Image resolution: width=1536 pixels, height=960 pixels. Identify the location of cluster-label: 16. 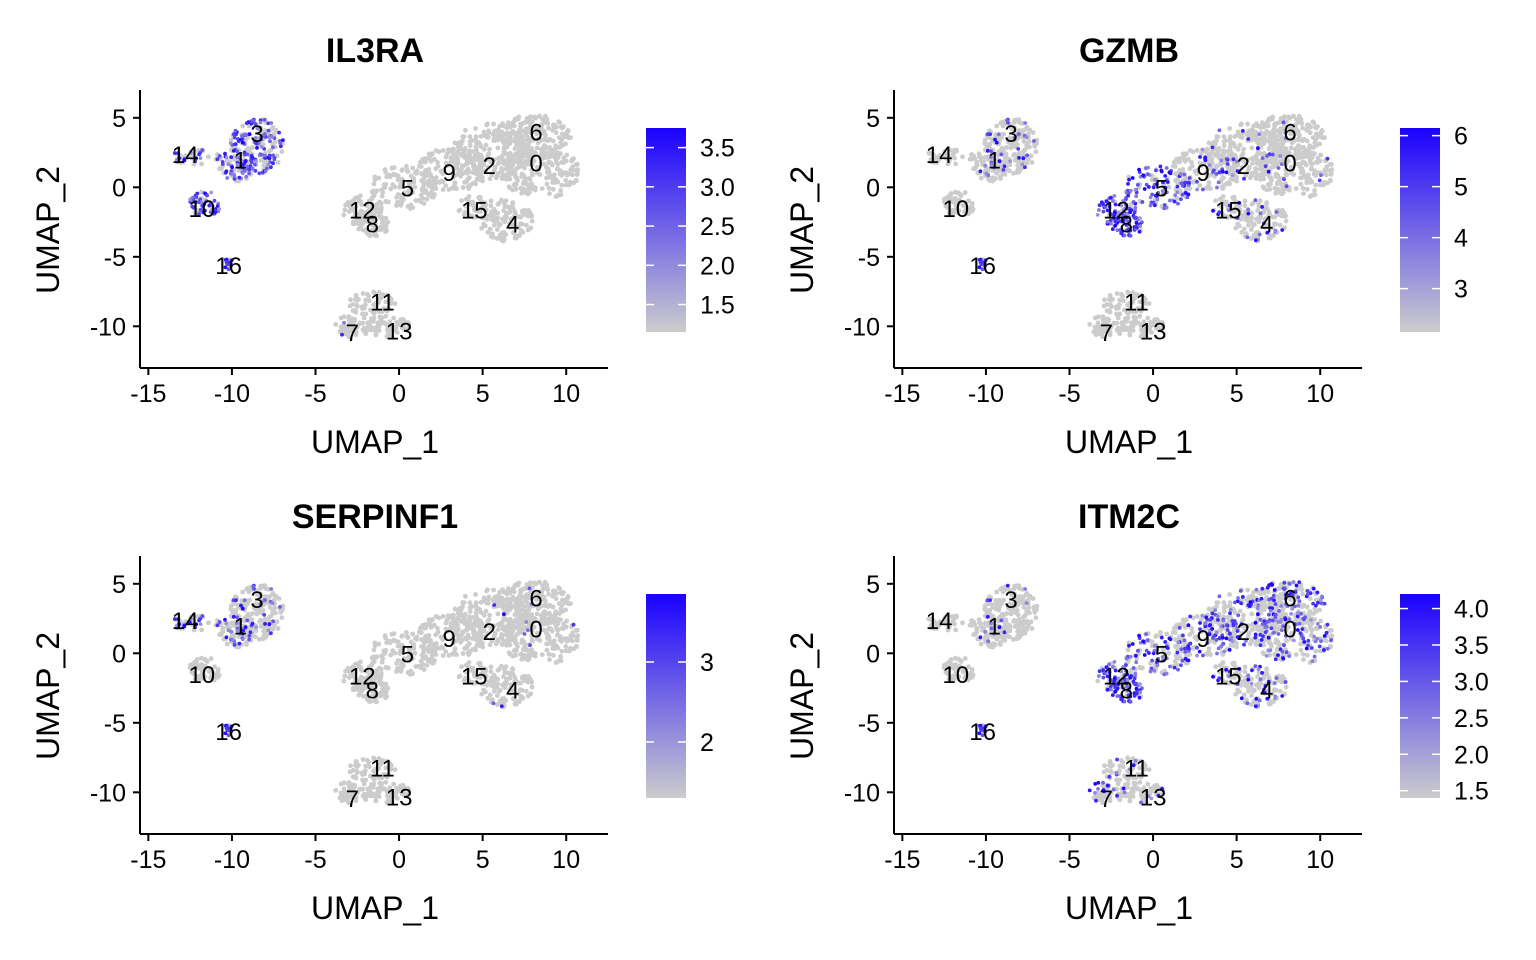
(228, 266).